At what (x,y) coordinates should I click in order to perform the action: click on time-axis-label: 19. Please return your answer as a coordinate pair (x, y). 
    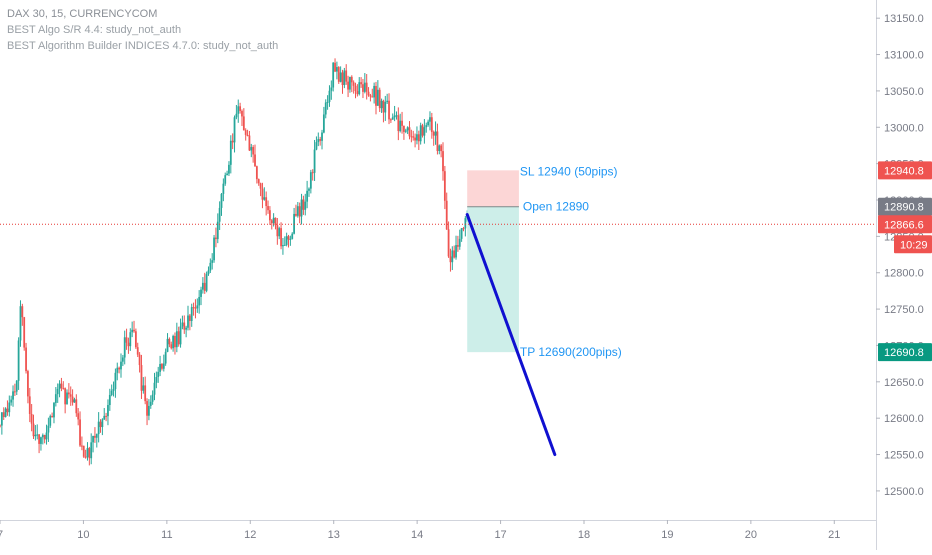
    Looking at the image, I should click on (667, 535).